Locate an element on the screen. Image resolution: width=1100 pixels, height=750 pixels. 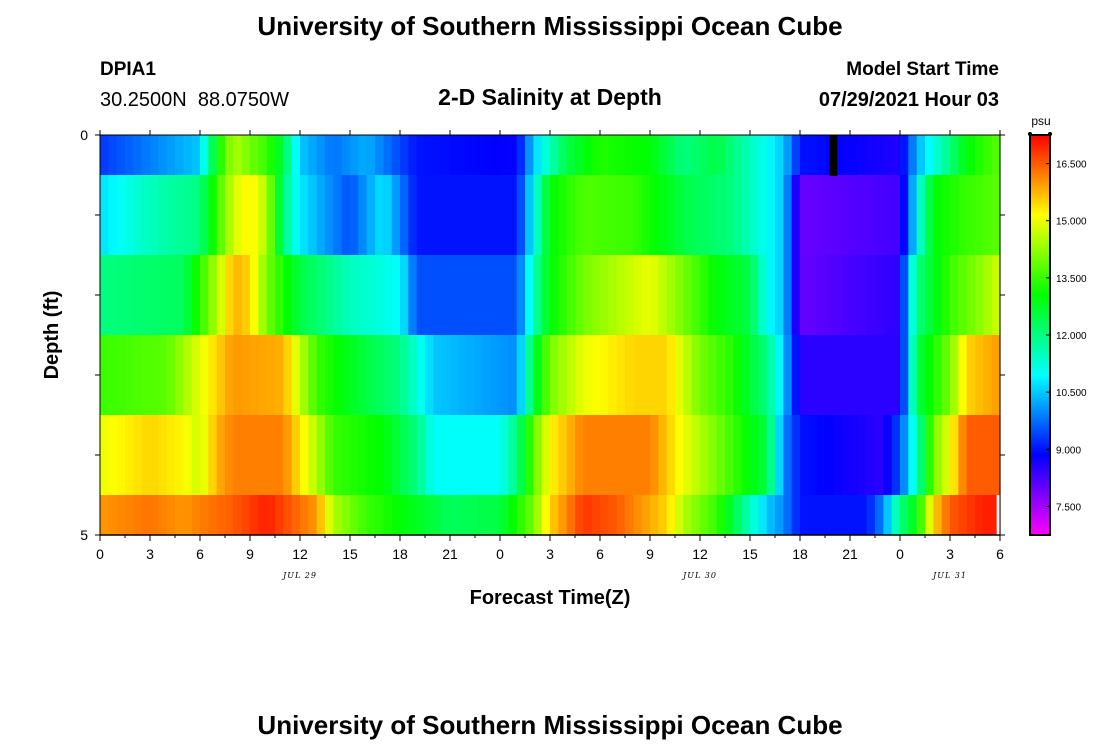
date-label: JUL 29 is located at coordinates (299, 575).